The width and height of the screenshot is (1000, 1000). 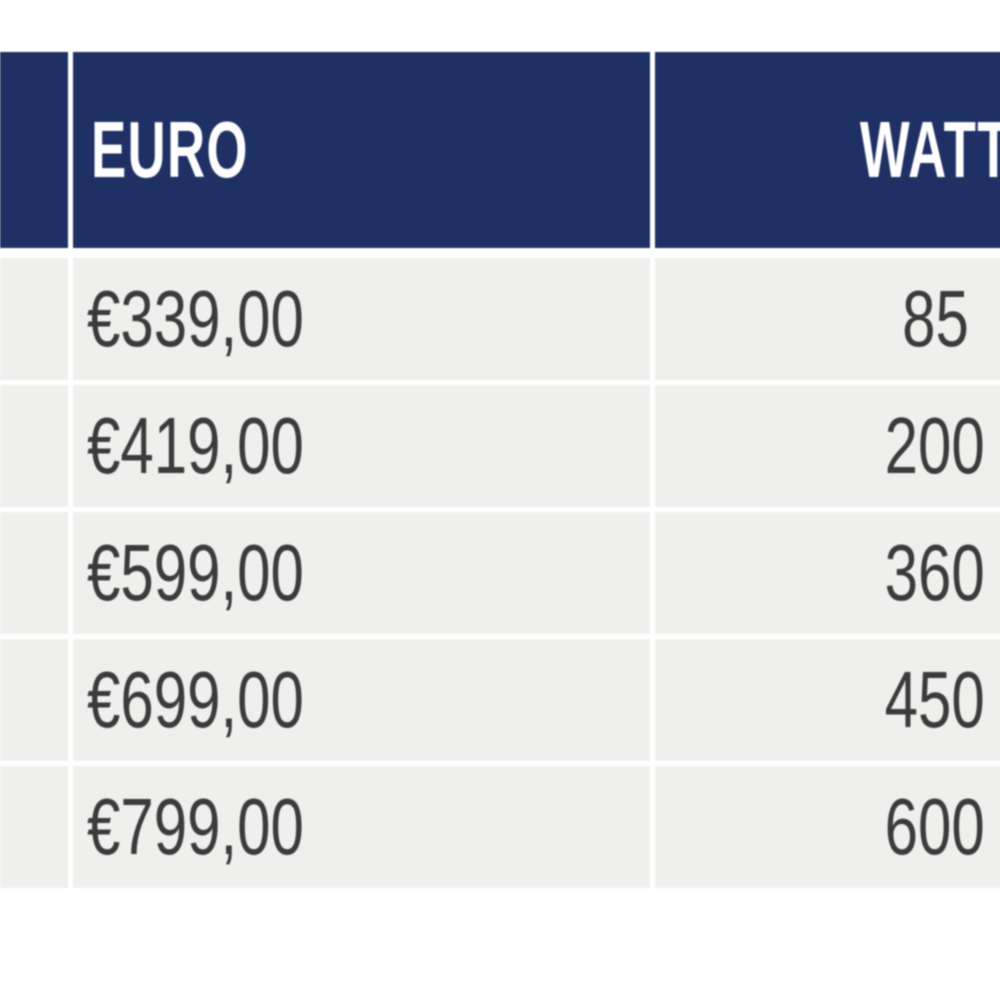 I want to click on table-row: €419,00 200, so click(x=500, y=446).